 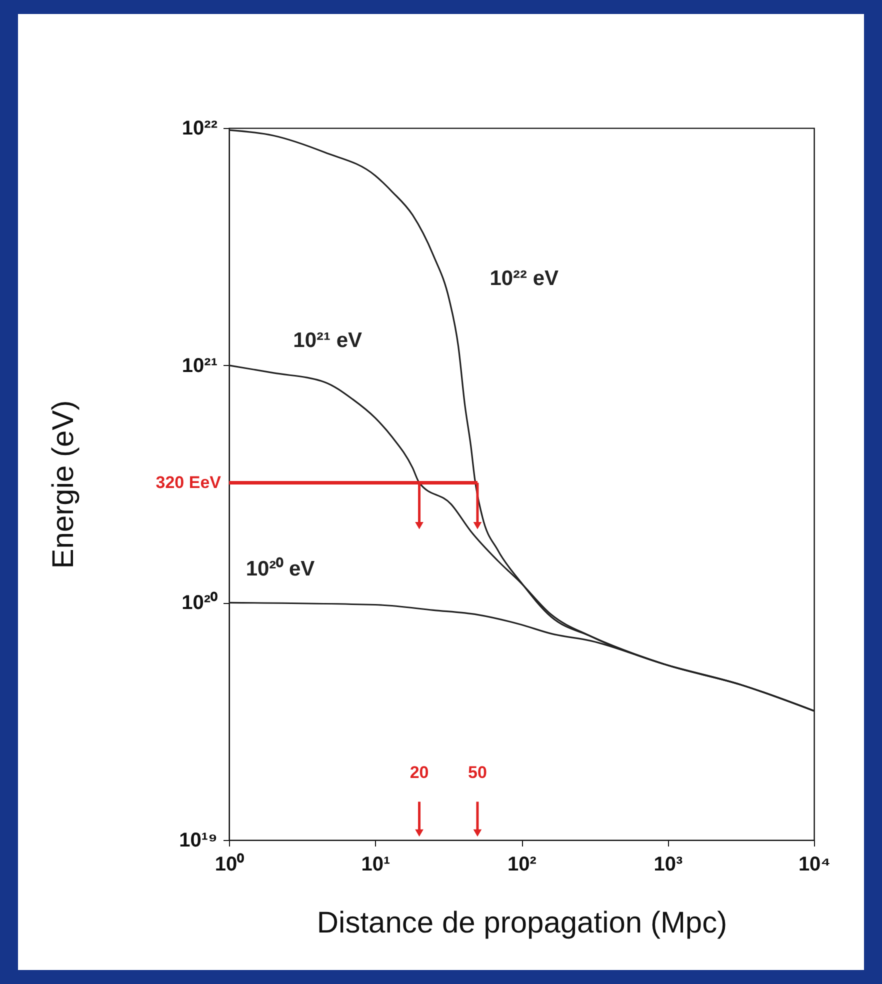 What do you see at coordinates (522, 923) in the screenshot?
I see `x-axis-title: Distance de propagation (Mpc)` at bounding box center [522, 923].